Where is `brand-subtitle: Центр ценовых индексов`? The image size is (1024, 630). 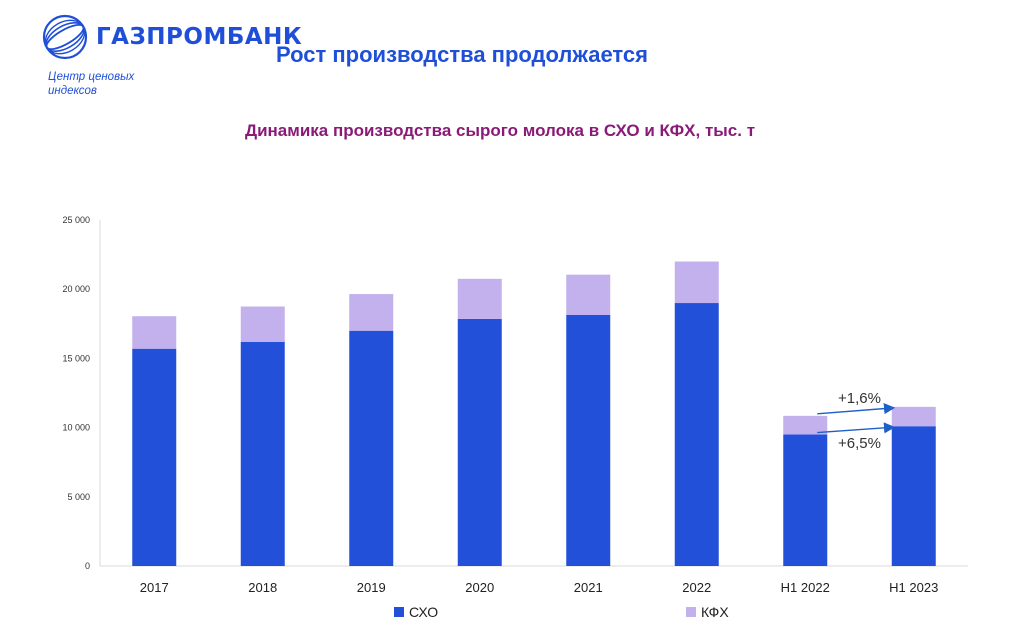
brand-subtitle: Центр ценовых индексов is located at coordinates (91, 84).